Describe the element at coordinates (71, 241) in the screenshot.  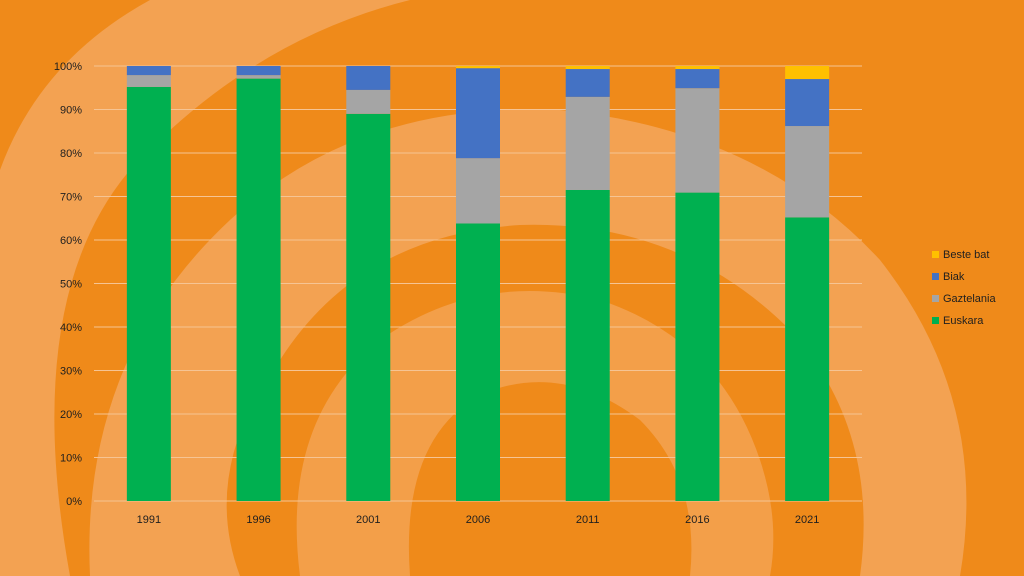
I see `y-tick-label: 60%` at that location.